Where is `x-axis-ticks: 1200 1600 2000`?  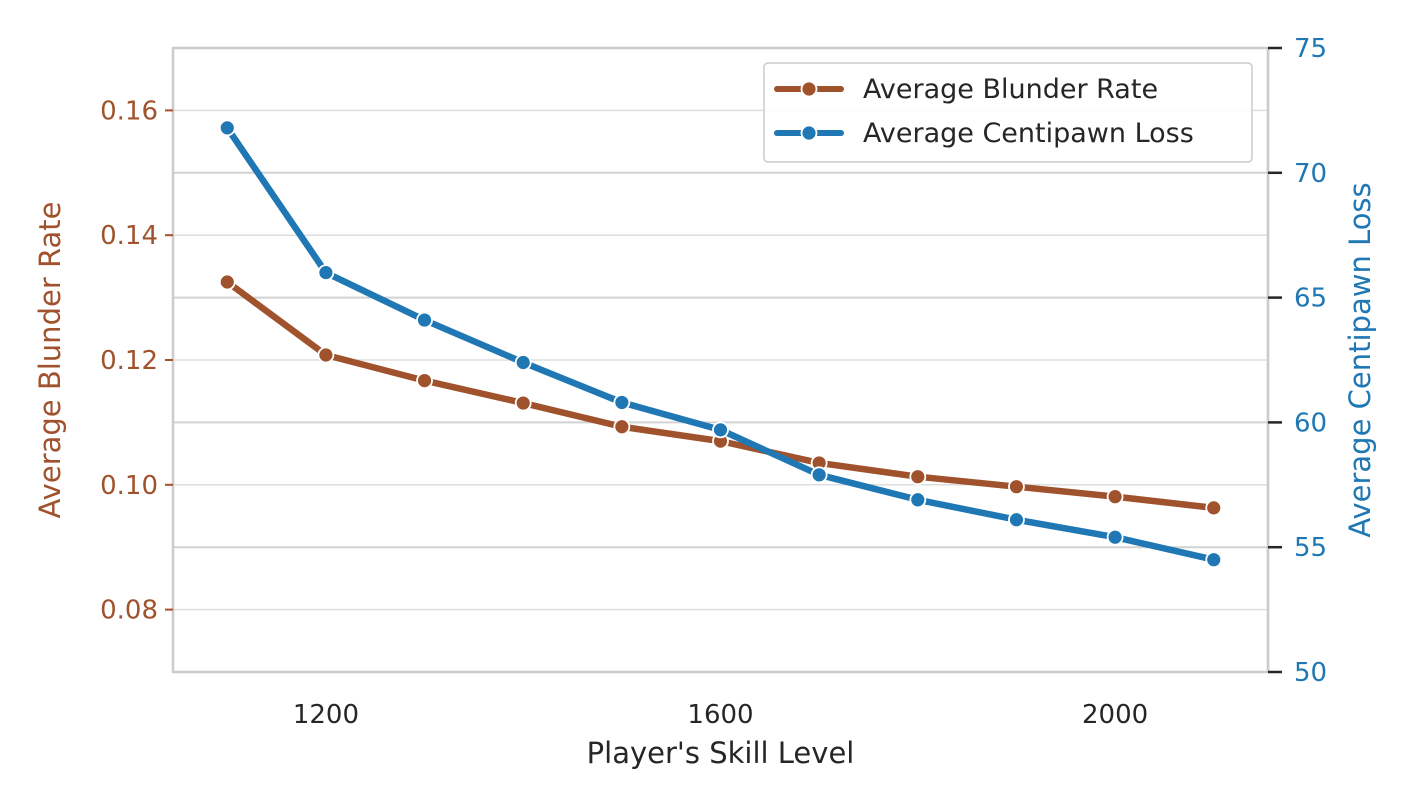 x-axis-ticks: 1200 1600 2000 is located at coordinates (720, 715).